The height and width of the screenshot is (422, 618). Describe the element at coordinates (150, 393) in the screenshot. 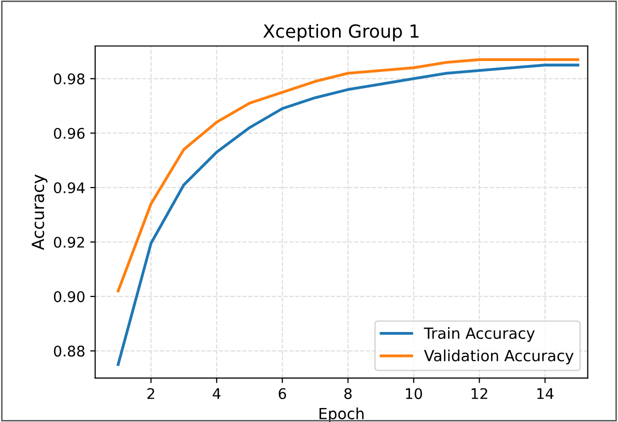

I see `x-tick-label: 2` at that location.